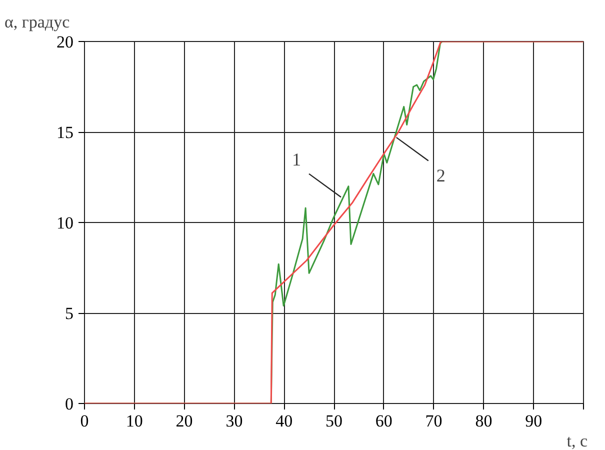  What do you see at coordinates (433, 421) in the screenshot?
I see `x-tick-label: 70` at bounding box center [433, 421].